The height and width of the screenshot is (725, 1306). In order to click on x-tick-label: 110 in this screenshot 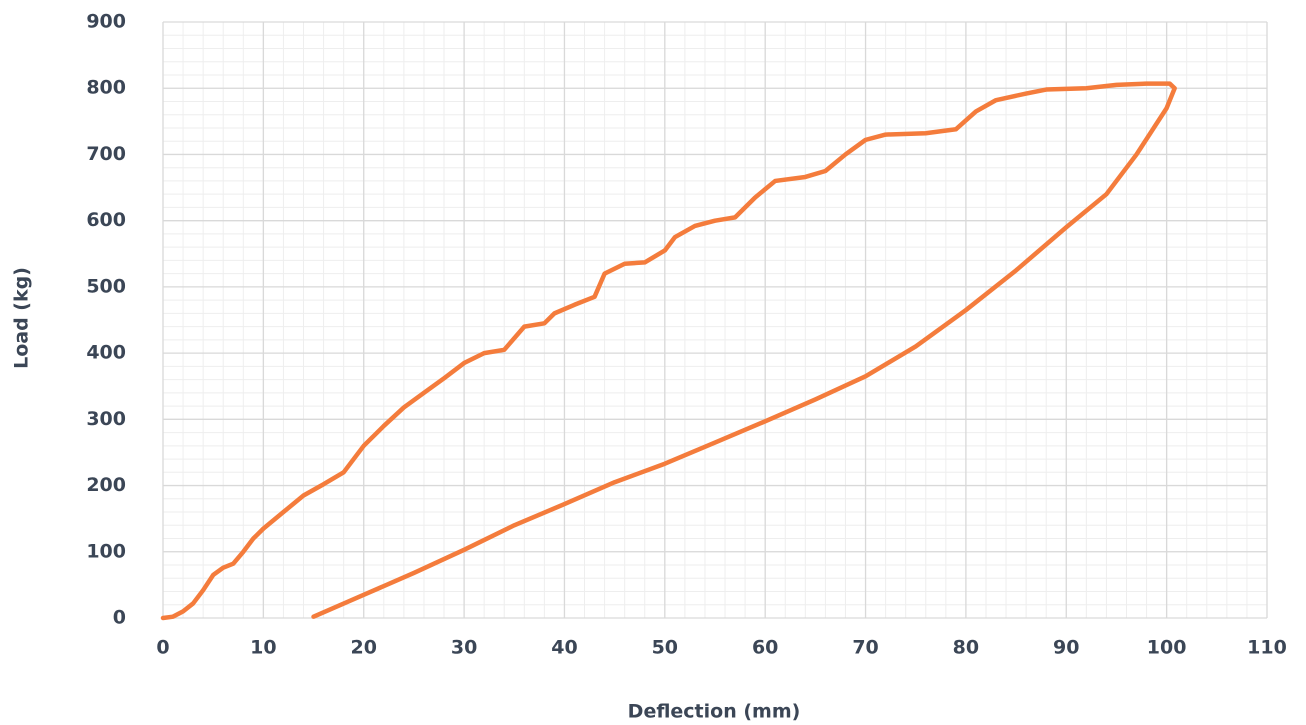, I will do `click(1267, 648)`.